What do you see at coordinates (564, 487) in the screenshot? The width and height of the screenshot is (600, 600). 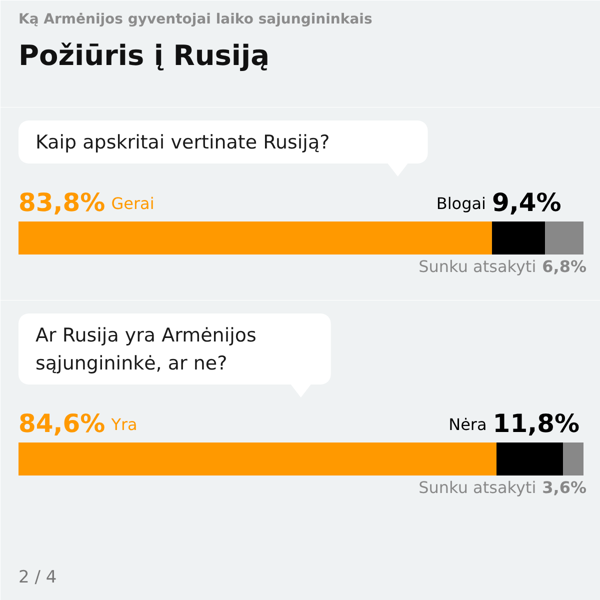 I see `data-label: 3,6%` at bounding box center [564, 487].